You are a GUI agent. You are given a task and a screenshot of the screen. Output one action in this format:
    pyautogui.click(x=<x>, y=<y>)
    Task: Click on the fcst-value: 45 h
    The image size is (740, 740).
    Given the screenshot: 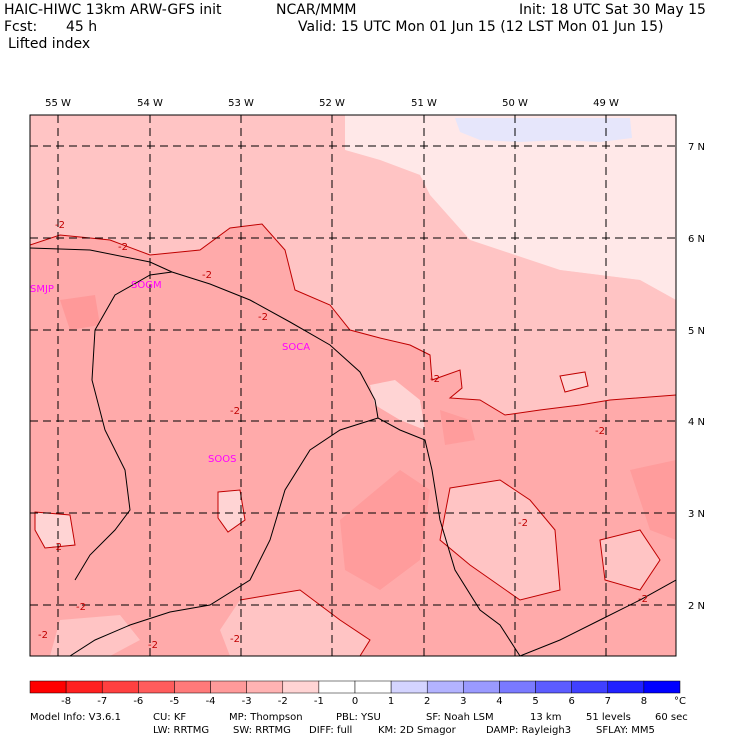 What is the action you would take?
    pyautogui.click(x=82, y=27)
    